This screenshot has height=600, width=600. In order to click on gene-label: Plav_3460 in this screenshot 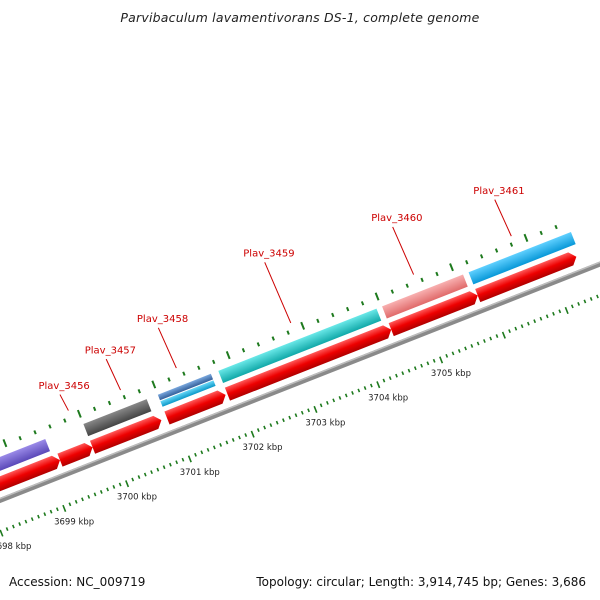, I will do `click(396, 218)`.